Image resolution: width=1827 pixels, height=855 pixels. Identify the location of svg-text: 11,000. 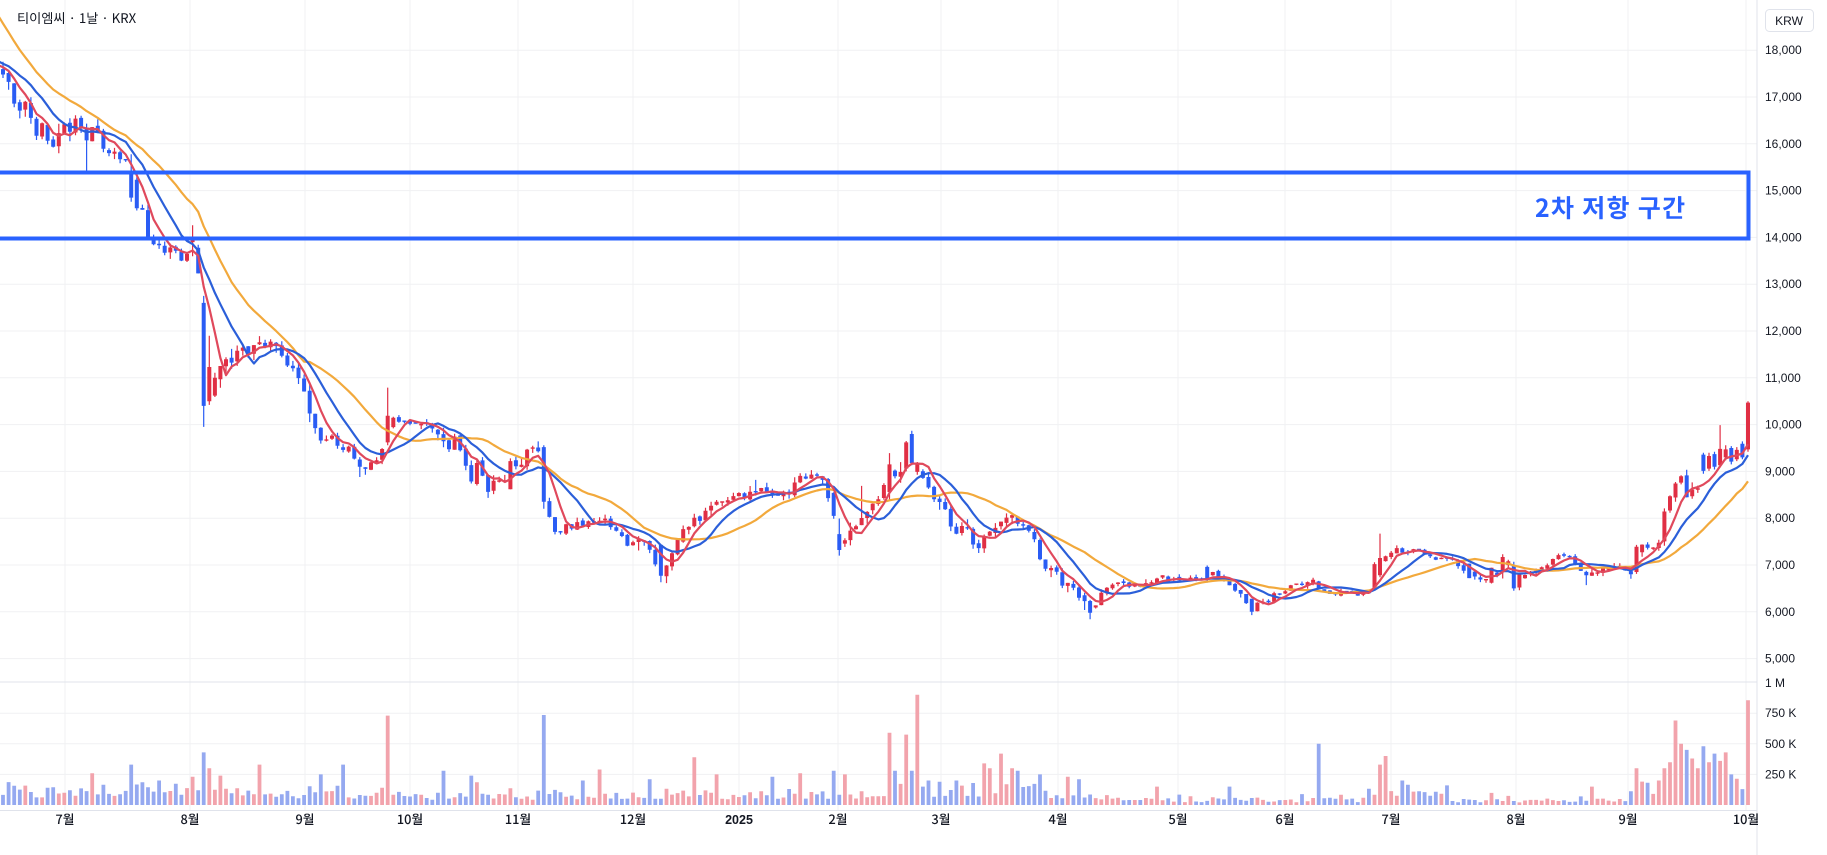
(1783, 378).